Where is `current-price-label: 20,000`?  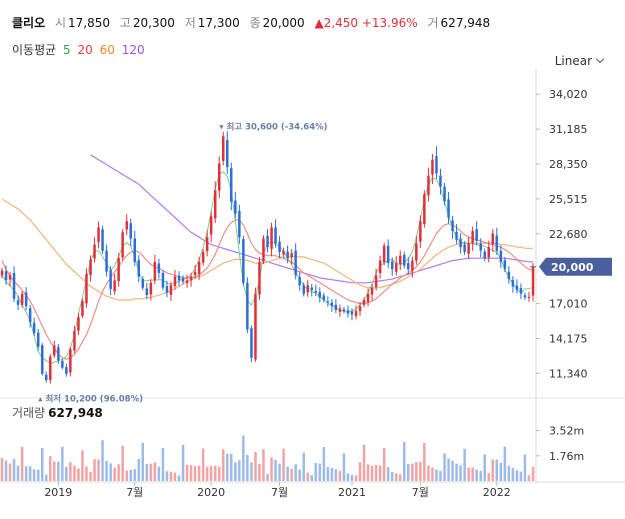
current-price-label: 20,000 is located at coordinates (572, 267).